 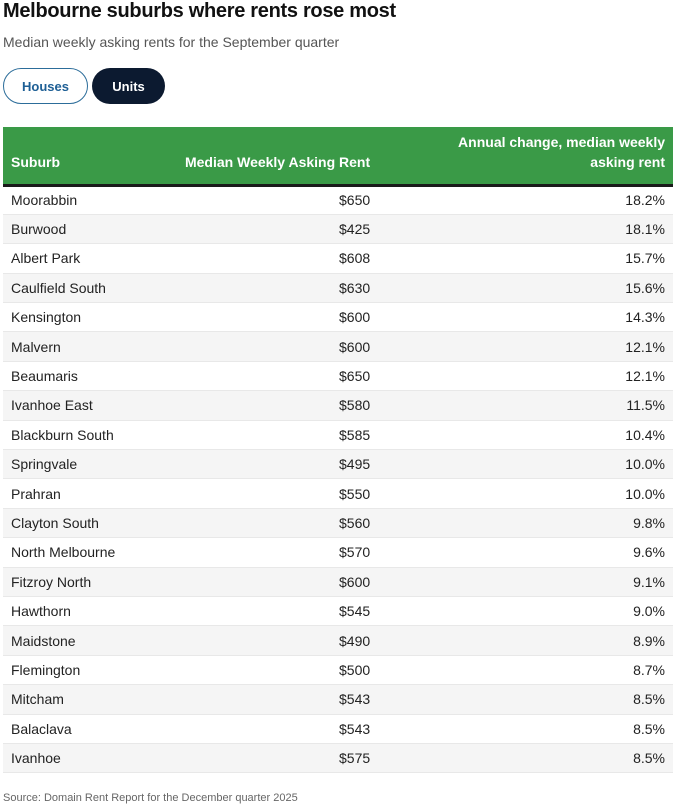 What do you see at coordinates (645, 405) in the screenshot?
I see `annual-change-cell: 11.5%` at bounding box center [645, 405].